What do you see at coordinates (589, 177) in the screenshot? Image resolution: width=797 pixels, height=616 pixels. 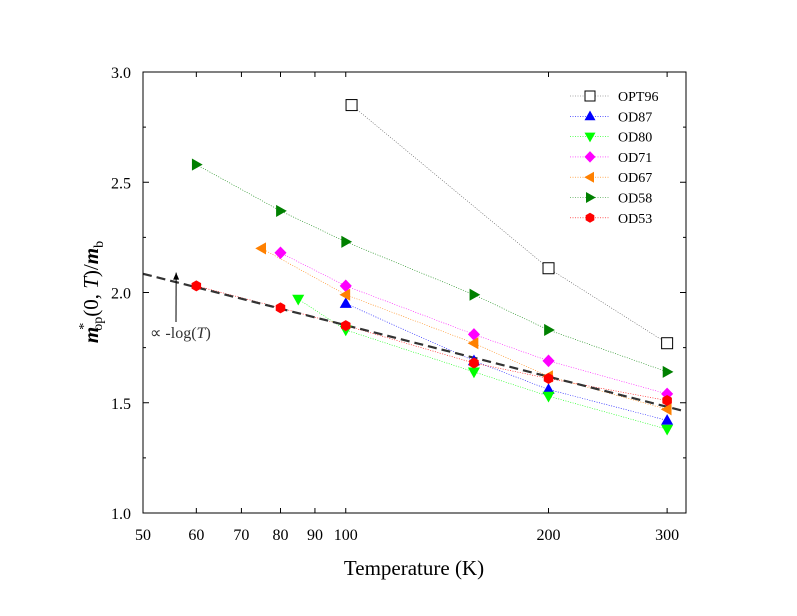 I see `legend-marker-od67` at bounding box center [589, 177].